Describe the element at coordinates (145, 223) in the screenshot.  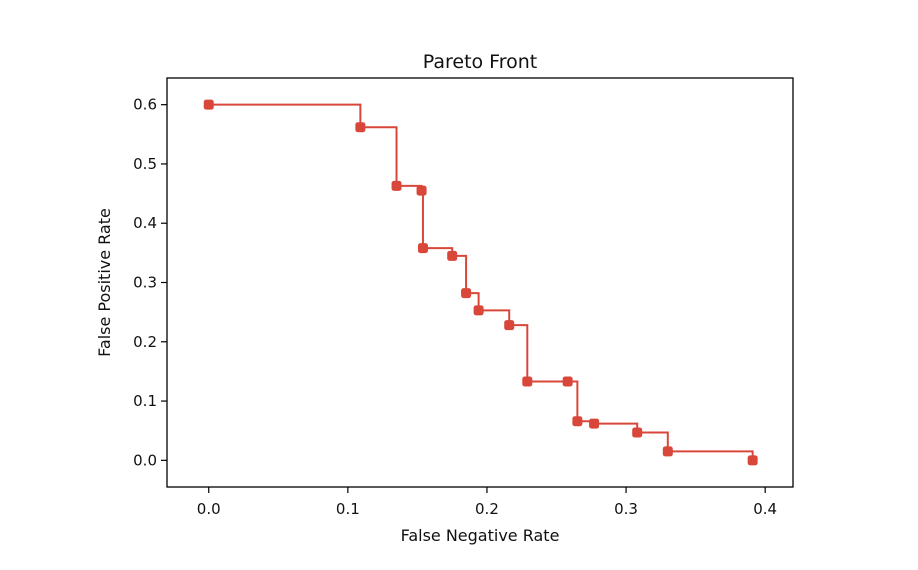
I see `y-tick-label: 0.4` at that location.